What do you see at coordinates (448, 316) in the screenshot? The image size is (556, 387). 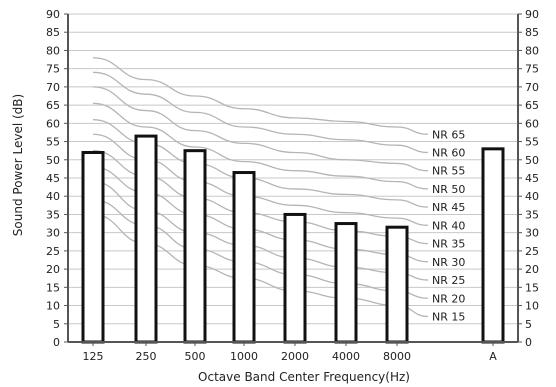 I see `nr-curve-label: NR 15` at bounding box center [448, 316].